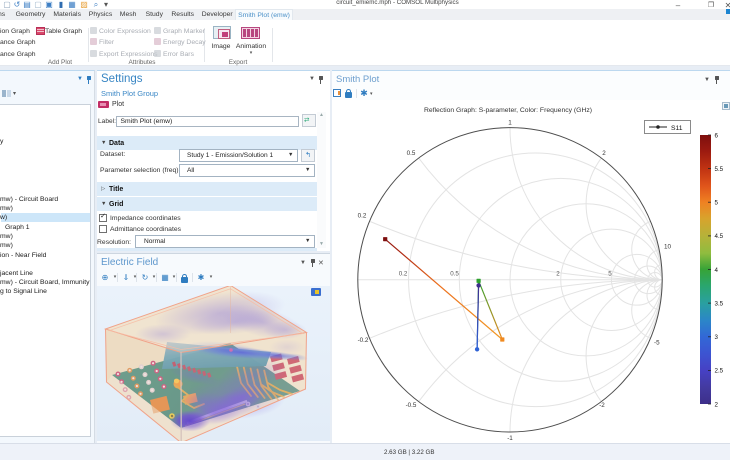  I want to click on svg-text: 3, so click(717, 337).